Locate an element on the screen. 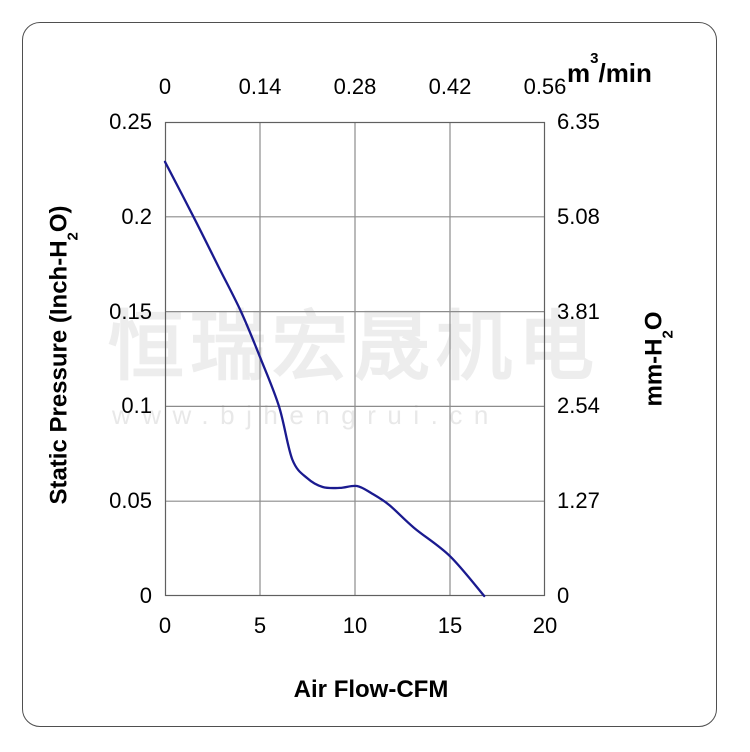 This screenshot has width=750, height=752. bottom-axis-tick: 15 is located at coordinates (450, 625).